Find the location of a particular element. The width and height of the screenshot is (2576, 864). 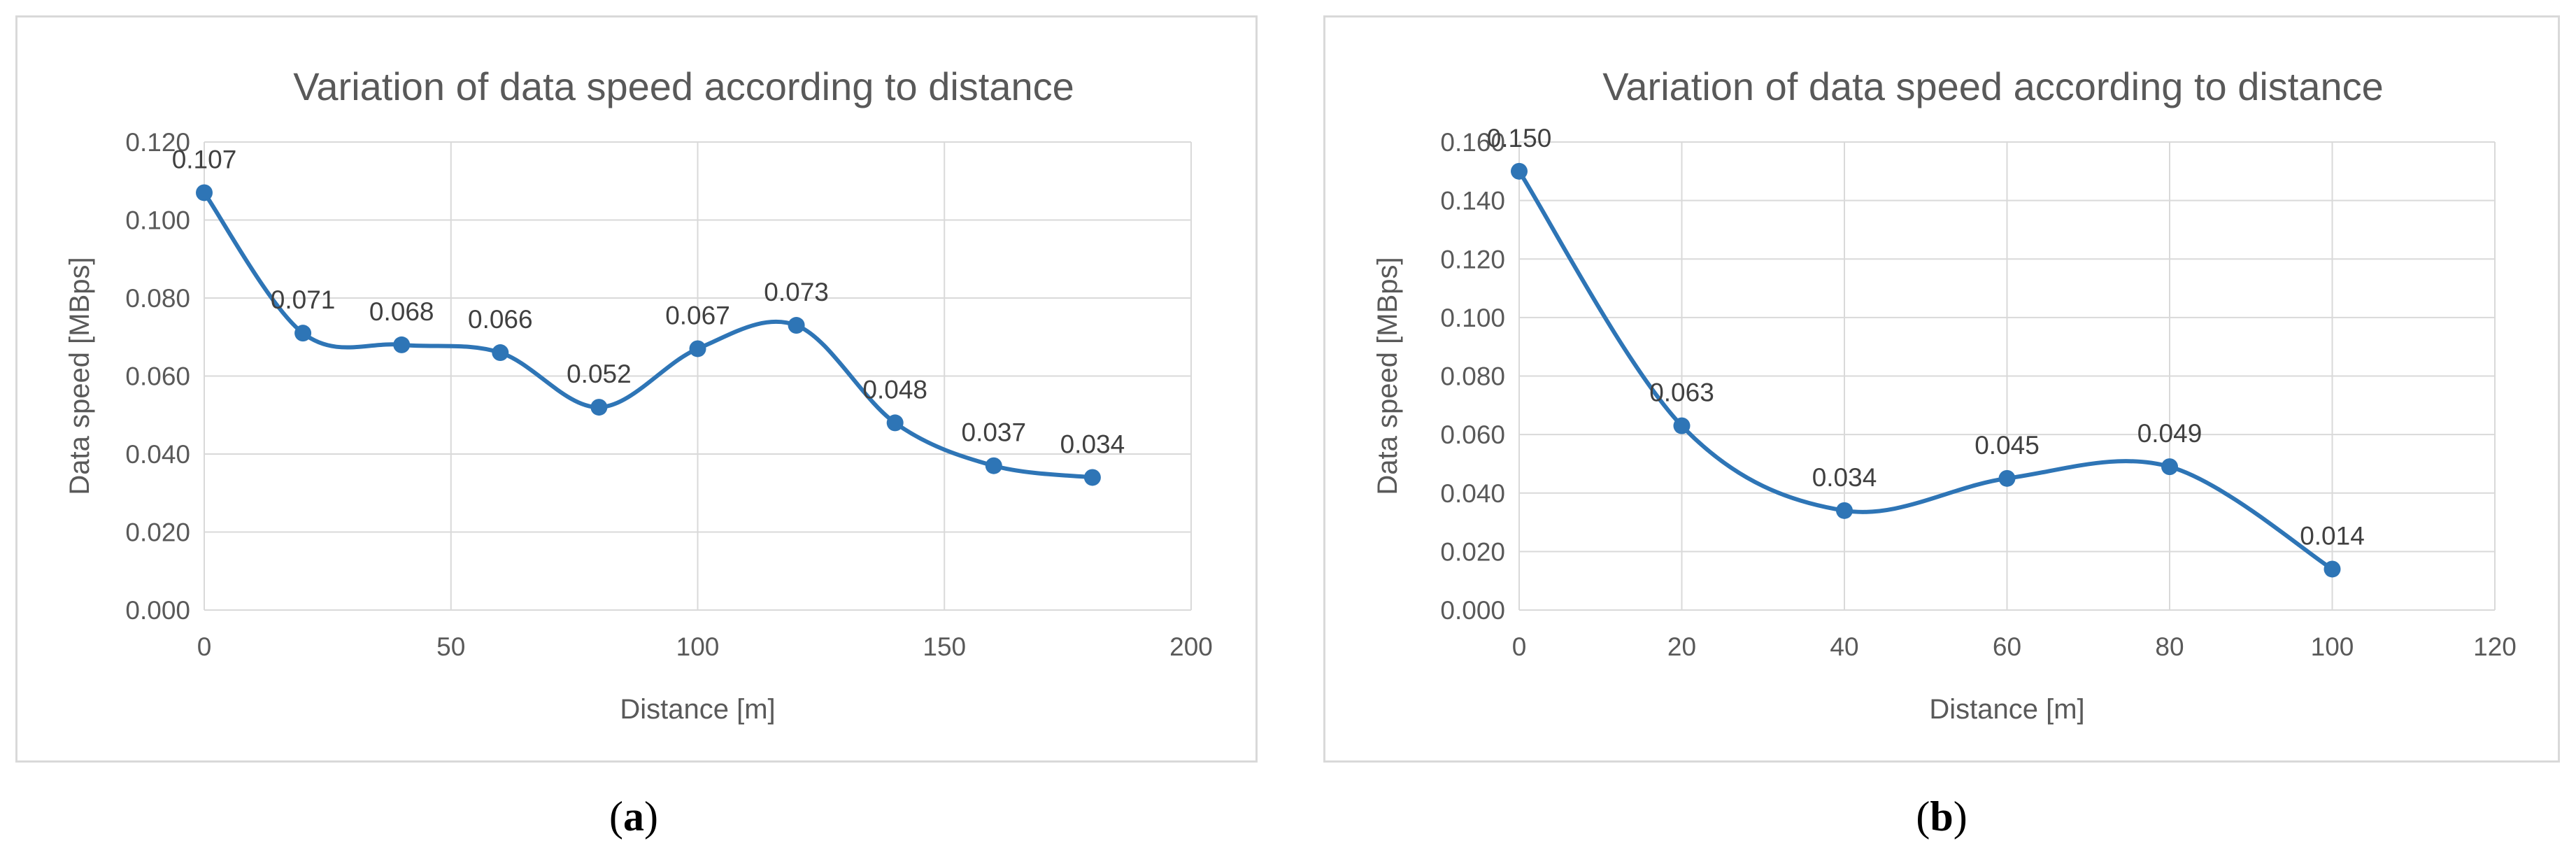

data-label-b: 0.034 is located at coordinates (1844, 477).